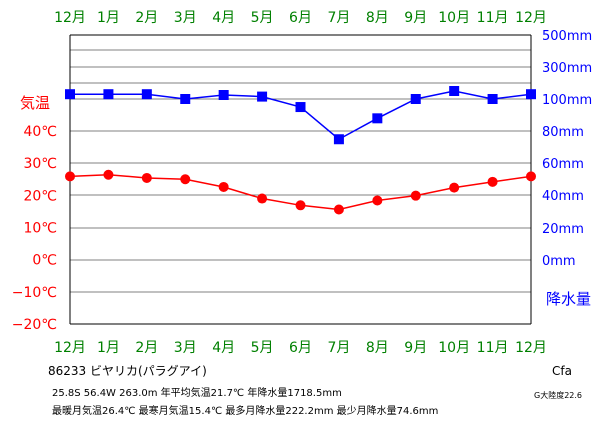 This screenshot has width=611, height=425. I want to click on temperature-tick: 40℃, so click(40, 132).